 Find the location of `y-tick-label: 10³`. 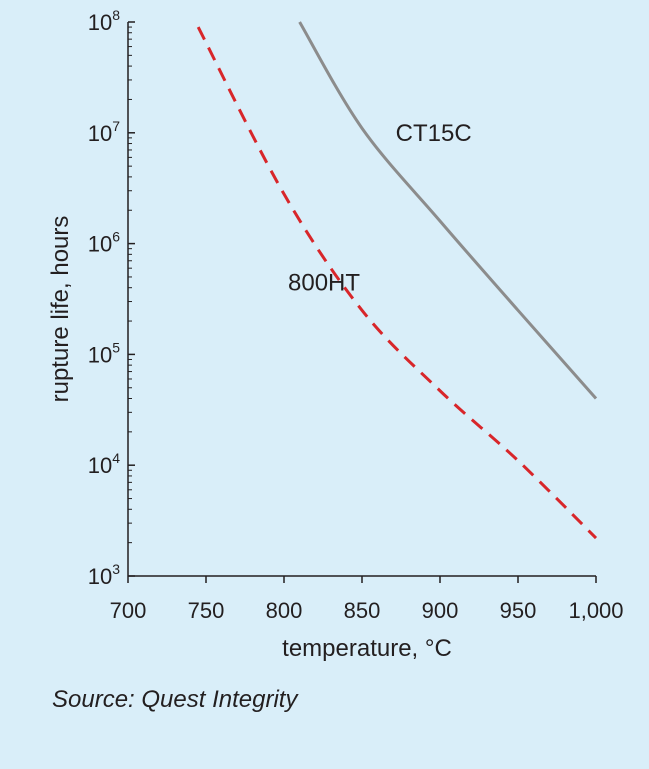

y-tick-label: 10³ is located at coordinates (104, 575).